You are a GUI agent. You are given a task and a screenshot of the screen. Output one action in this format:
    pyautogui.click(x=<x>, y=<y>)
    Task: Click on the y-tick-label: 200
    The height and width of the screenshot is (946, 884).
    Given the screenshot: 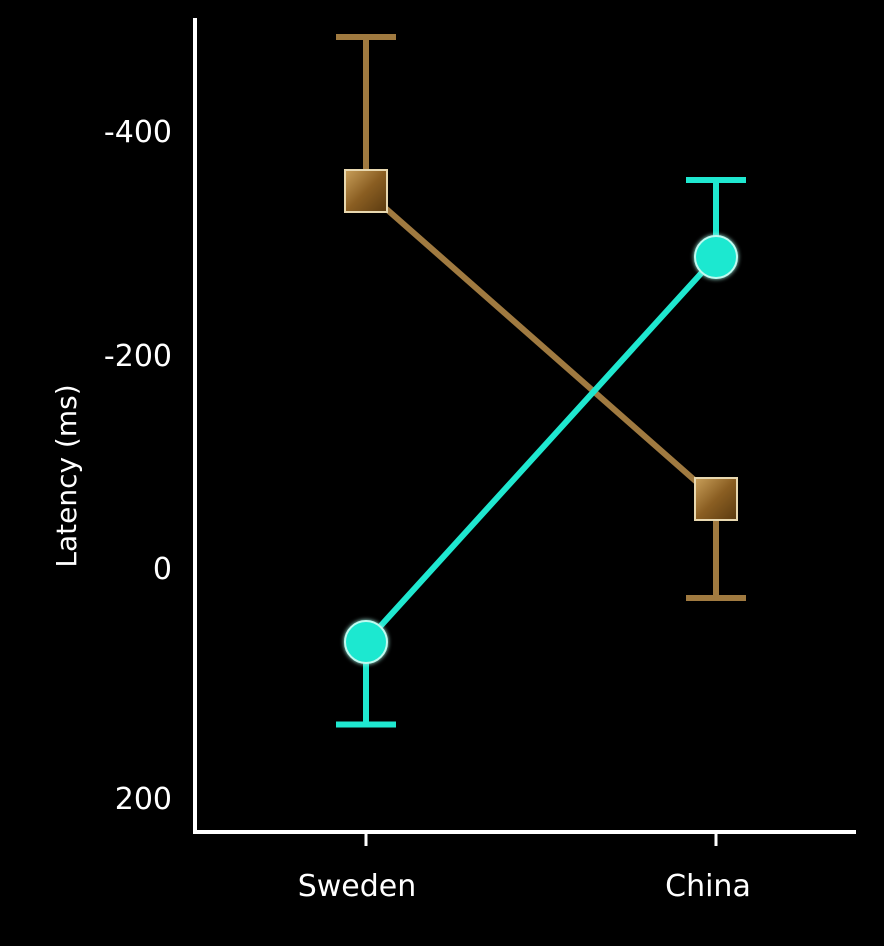 What is the action you would take?
    pyautogui.click(x=143, y=799)
    